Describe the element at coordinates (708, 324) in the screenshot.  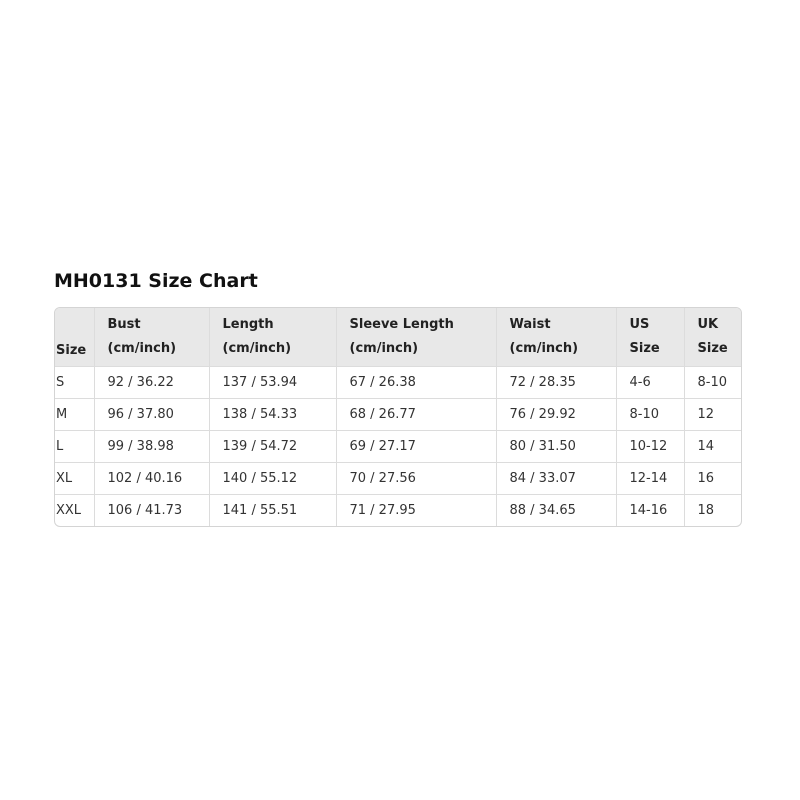
I see `column-header-title: UK` at that location.